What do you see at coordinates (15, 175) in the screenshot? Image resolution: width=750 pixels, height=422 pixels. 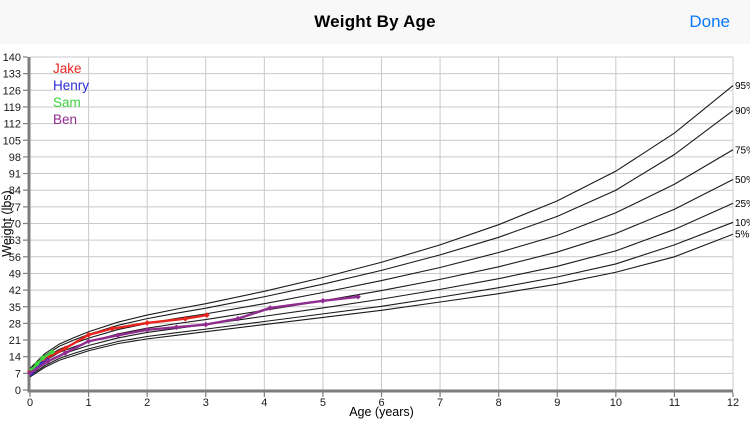 I see `y-tick-label: 91` at bounding box center [15, 175].